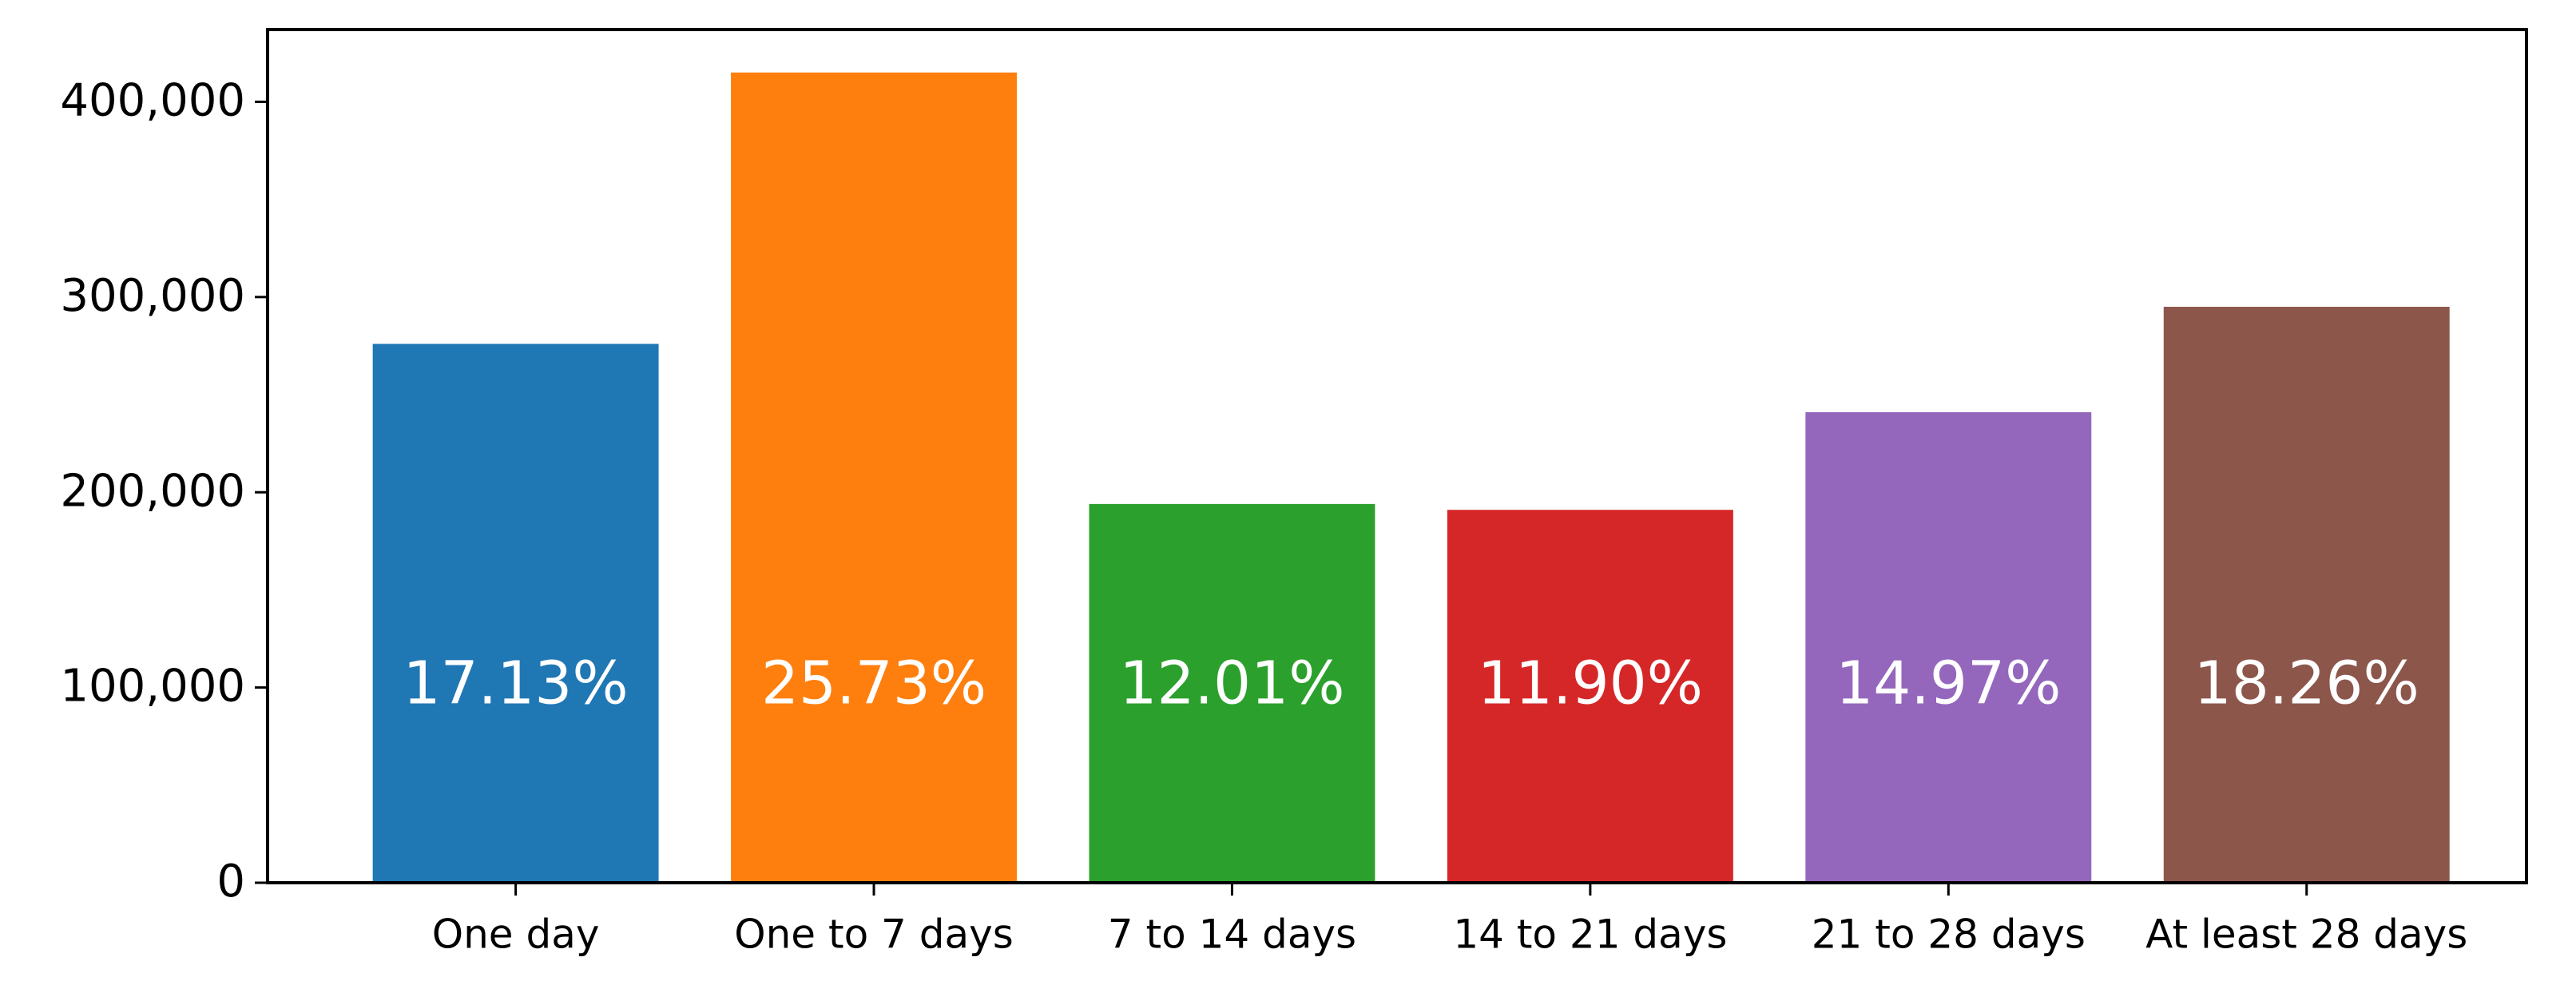 This screenshot has height=989, width=2576. Describe the element at coordinates (231, 882) in the screenshot. I see `y-tick-label: 0` at that location.